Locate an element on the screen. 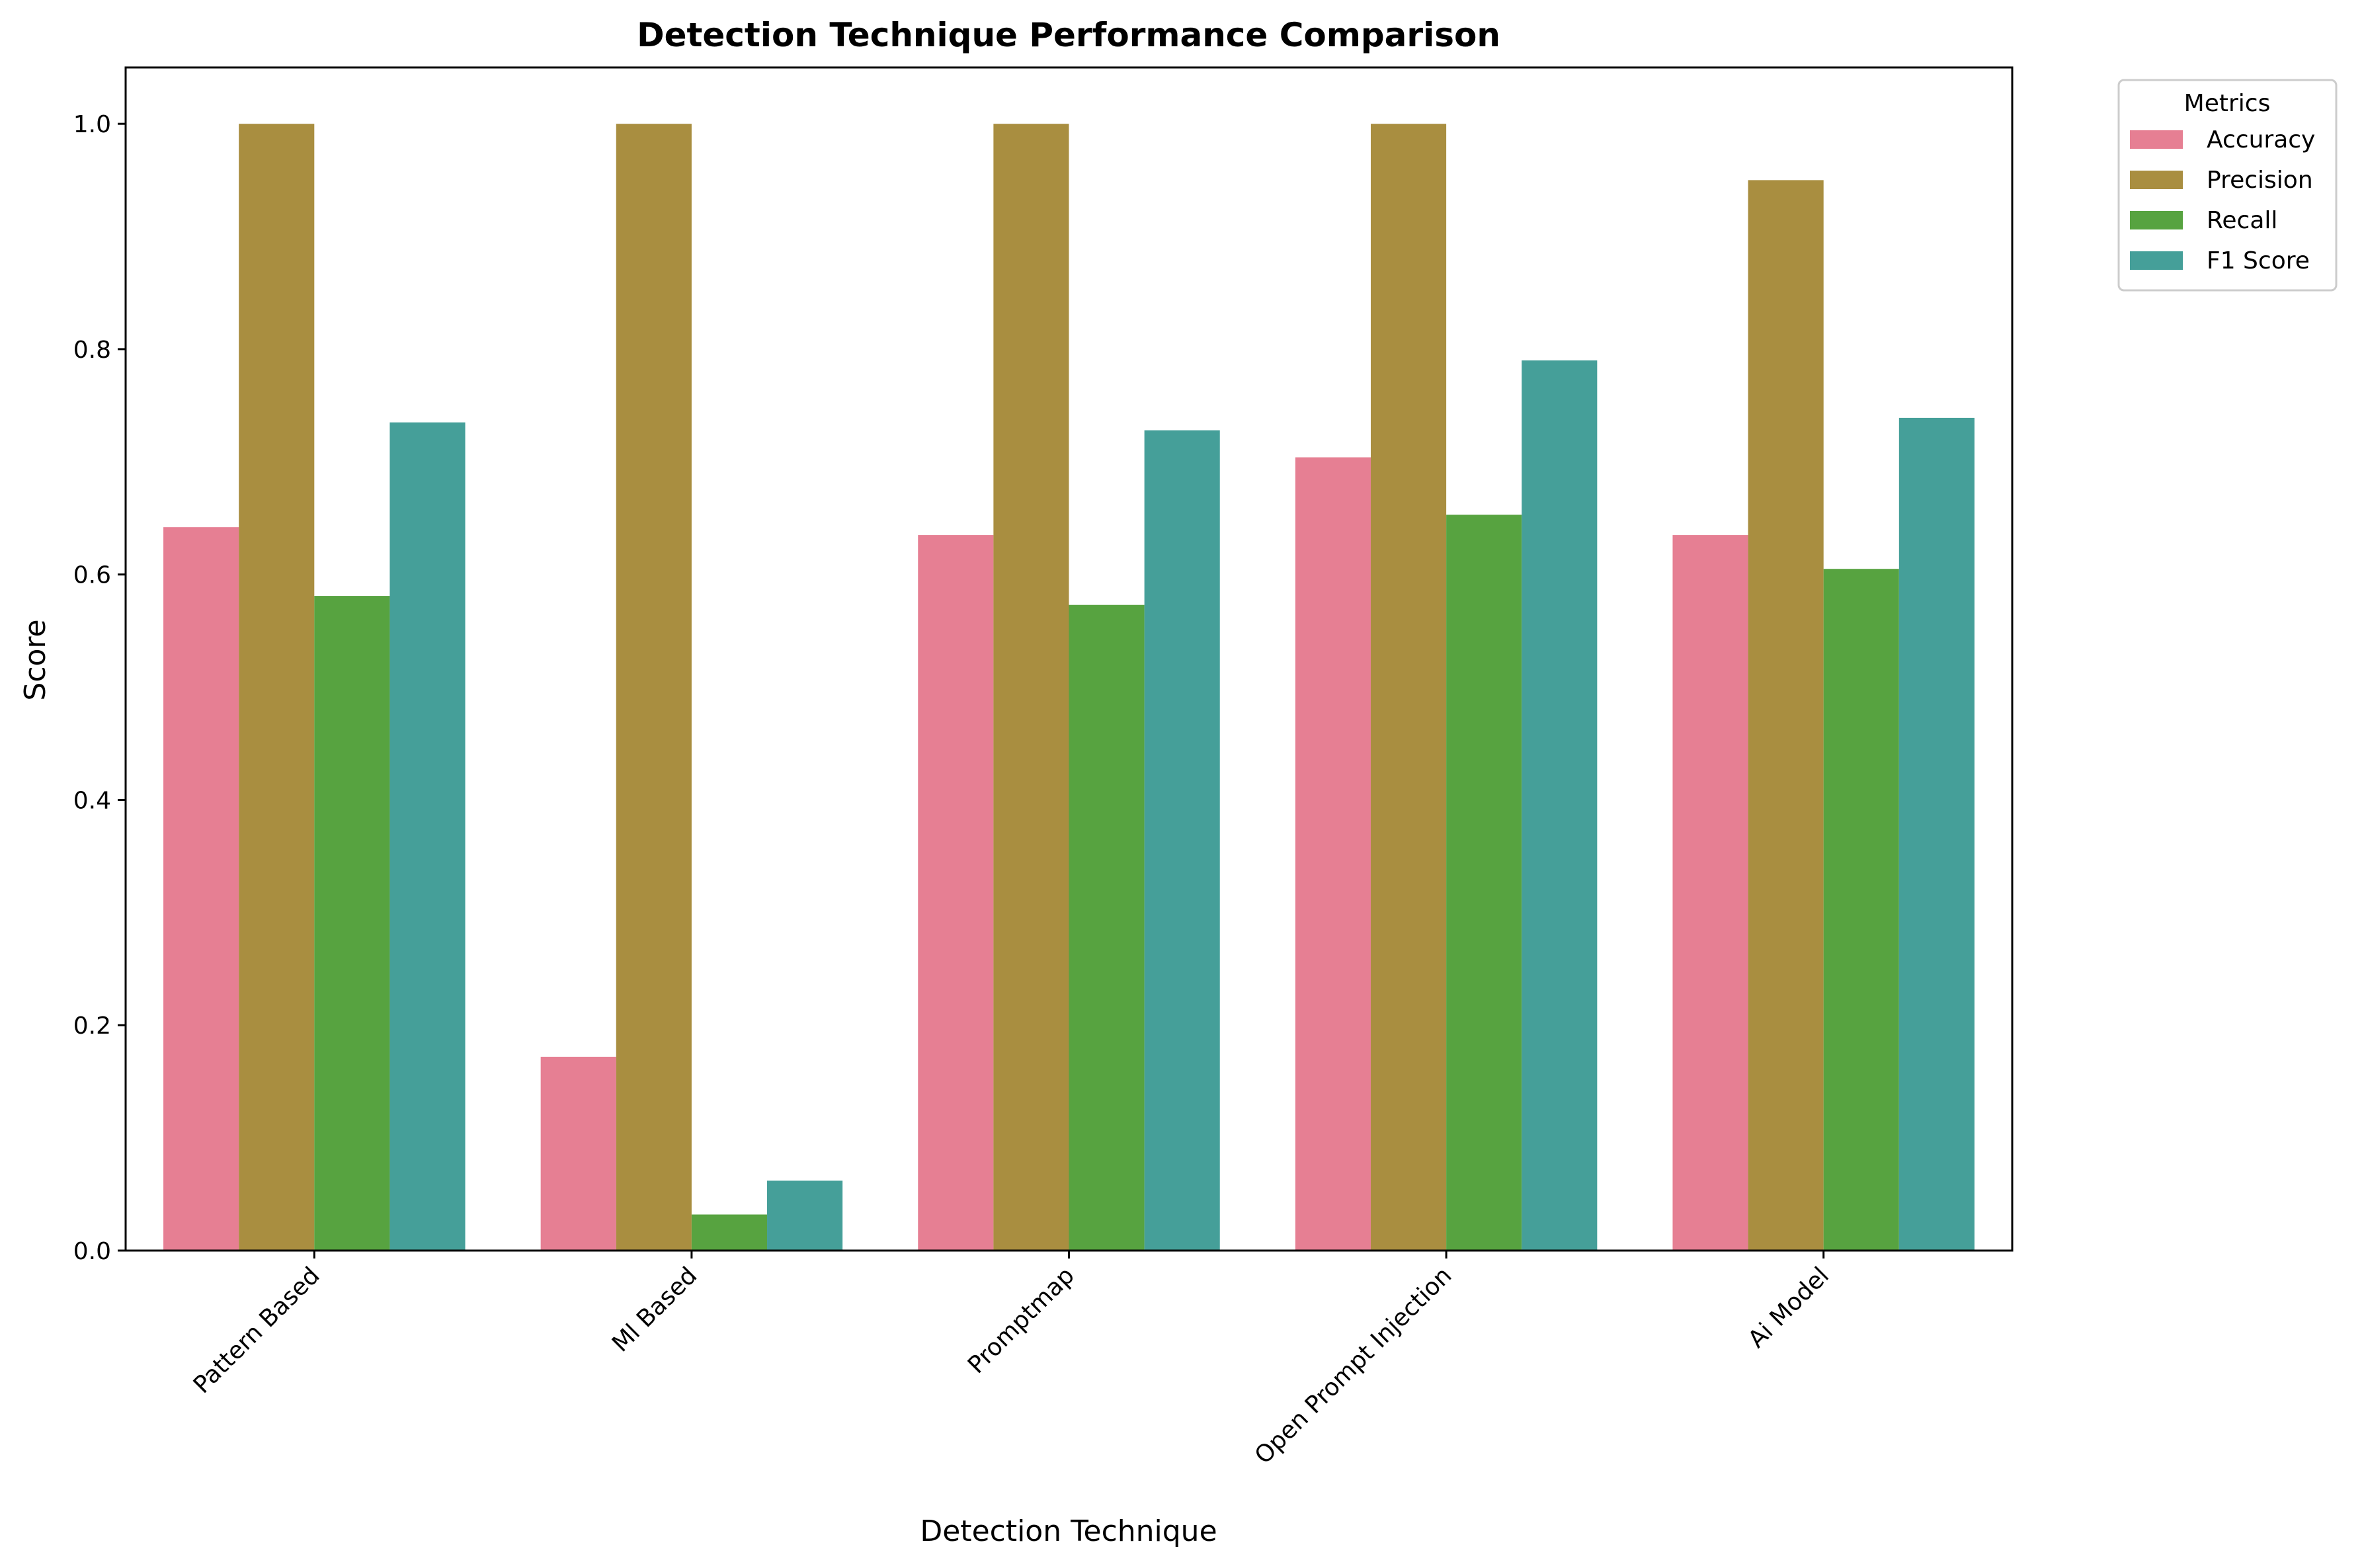 The image size is (2364, 1568). legend-title: Metrics is located at coordinates (2227, 103).